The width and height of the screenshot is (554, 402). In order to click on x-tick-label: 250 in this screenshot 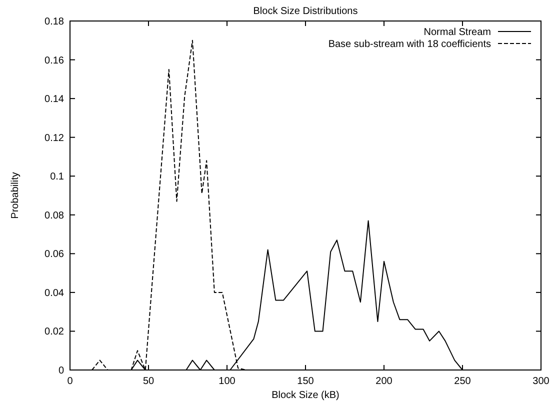, I will do `click(463, 381)`.